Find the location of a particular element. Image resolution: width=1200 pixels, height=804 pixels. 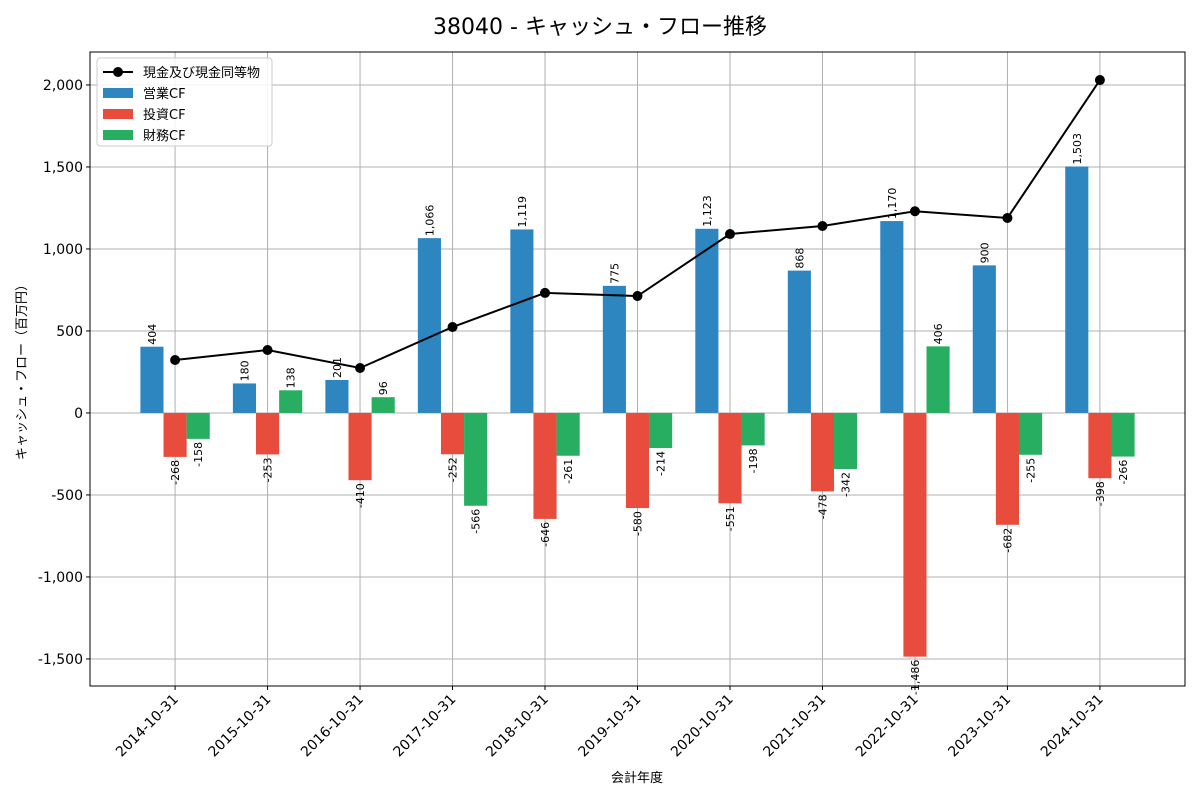

x-tick-label: 2021-10-31 is located at coordinates (794, 726).